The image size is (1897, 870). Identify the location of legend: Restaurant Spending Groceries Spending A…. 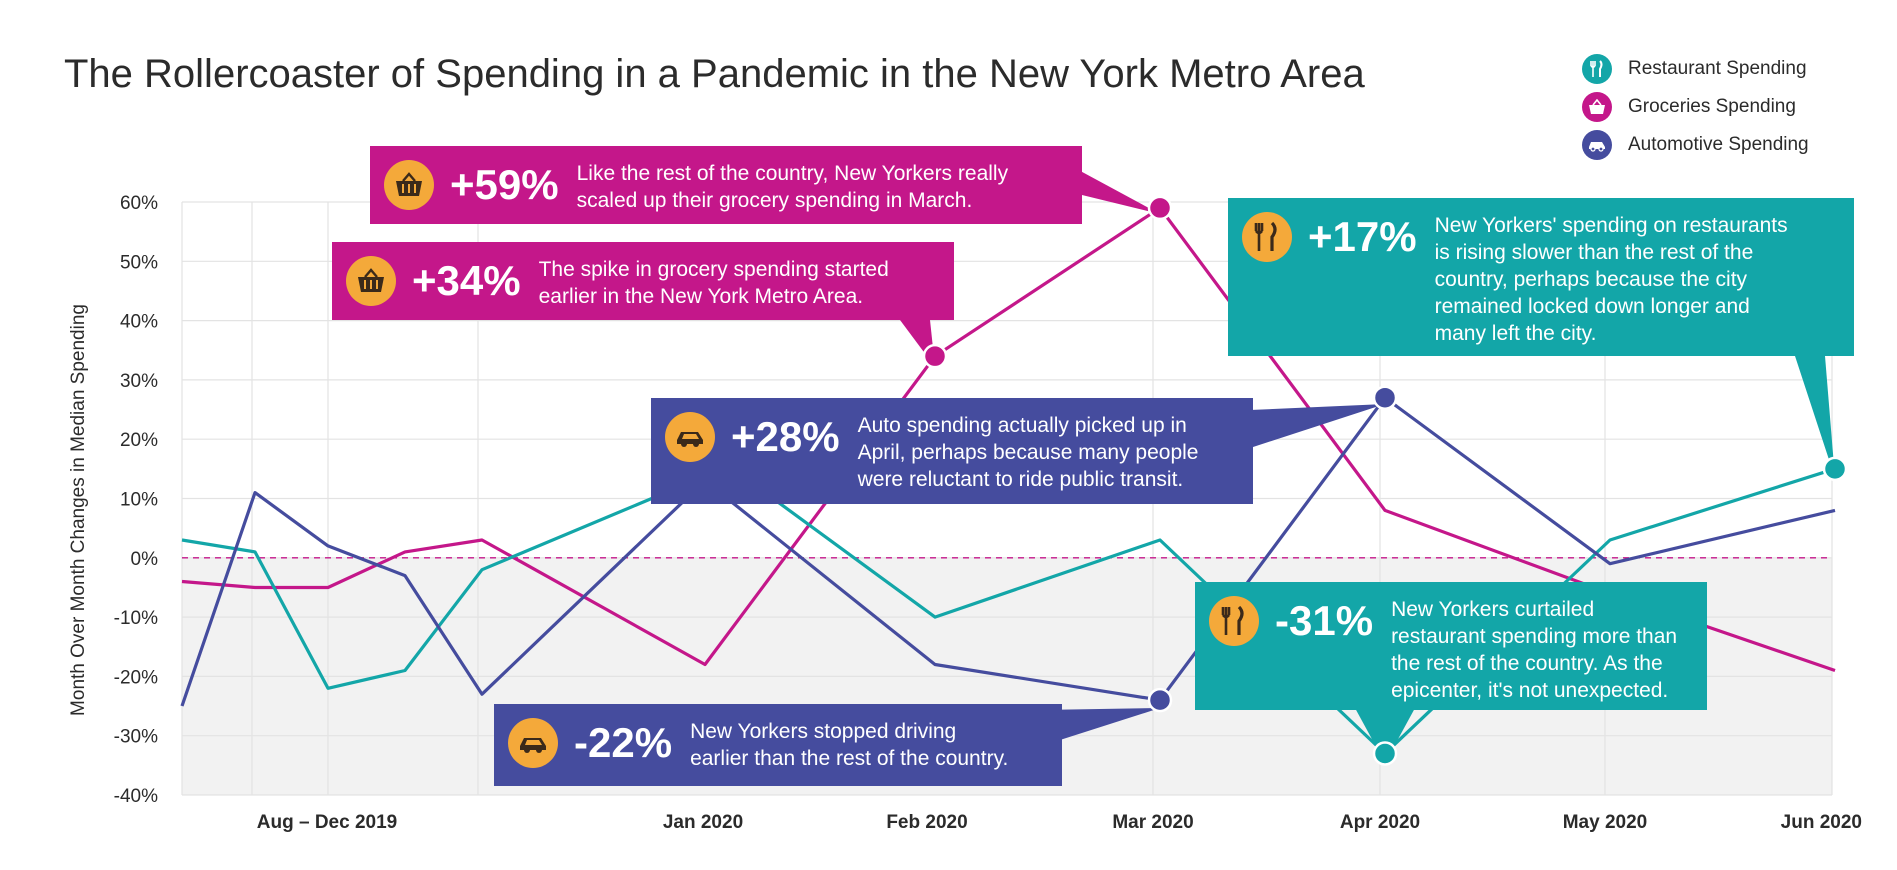
(1695, 107).